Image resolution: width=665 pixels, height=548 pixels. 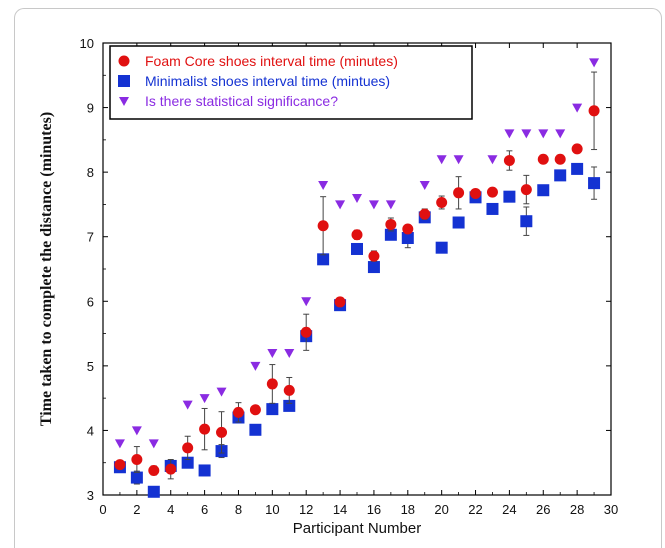 What do you see at coordinates (577, 509) in the screenshot?
I see `x-tick-label: 28` at bounding box center [577, 509].